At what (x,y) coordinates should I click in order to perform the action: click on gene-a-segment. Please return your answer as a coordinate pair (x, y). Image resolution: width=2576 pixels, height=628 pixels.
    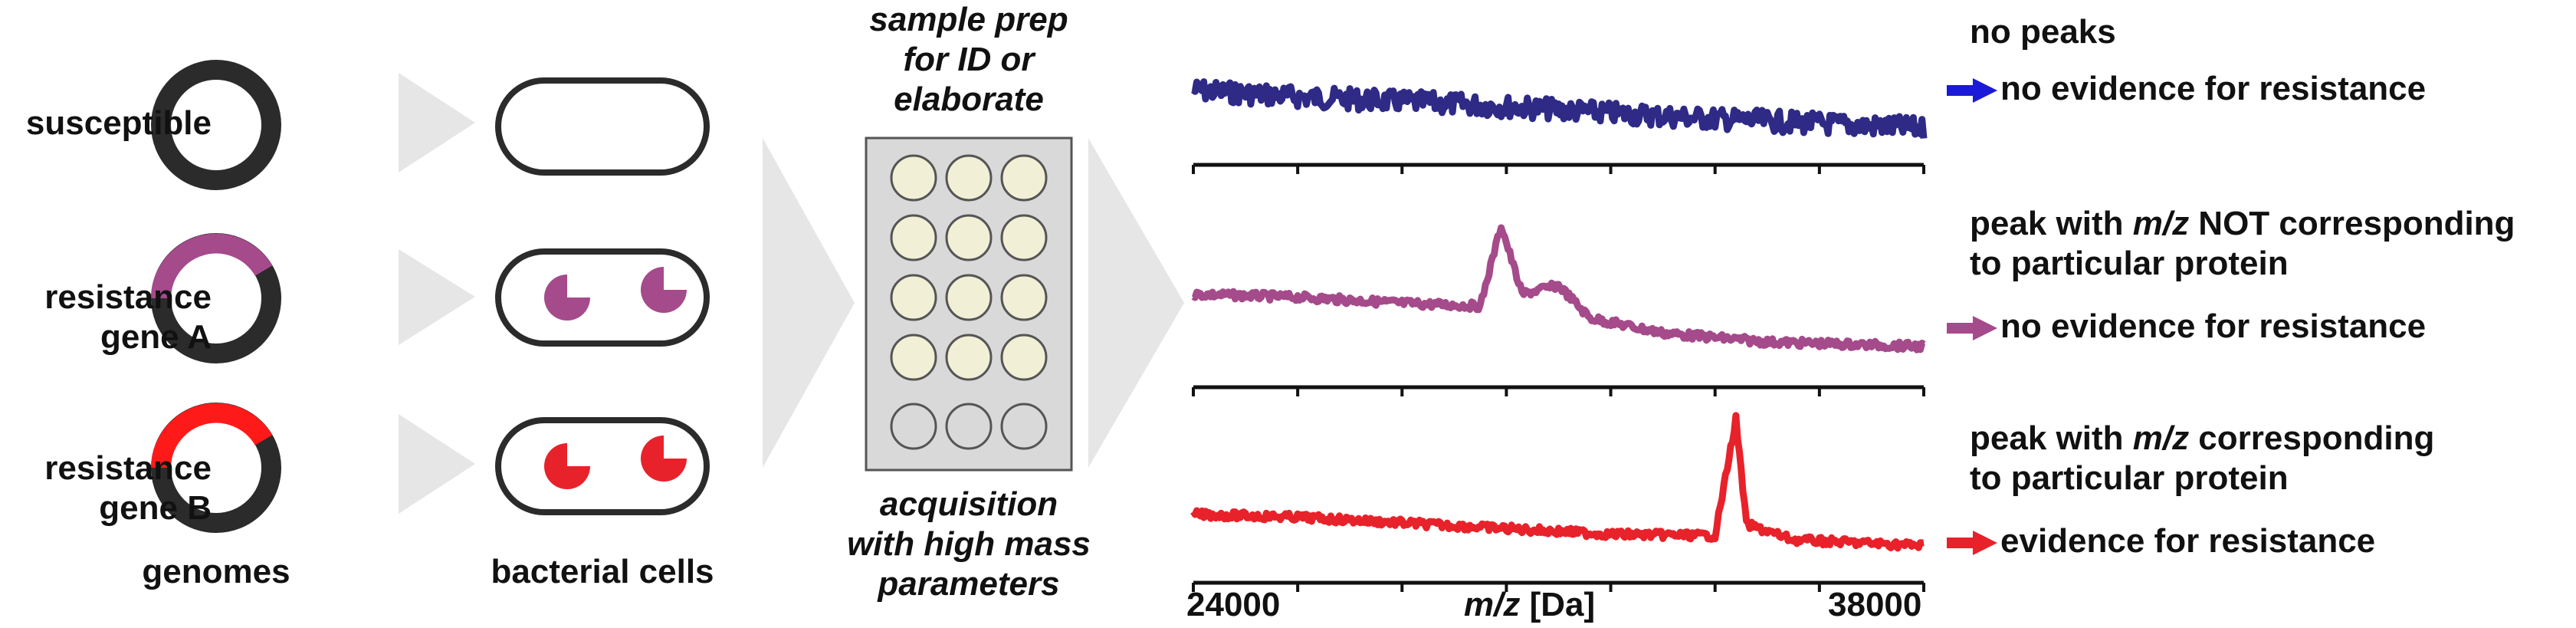
    Looking at the image, I should click on (212, 266).